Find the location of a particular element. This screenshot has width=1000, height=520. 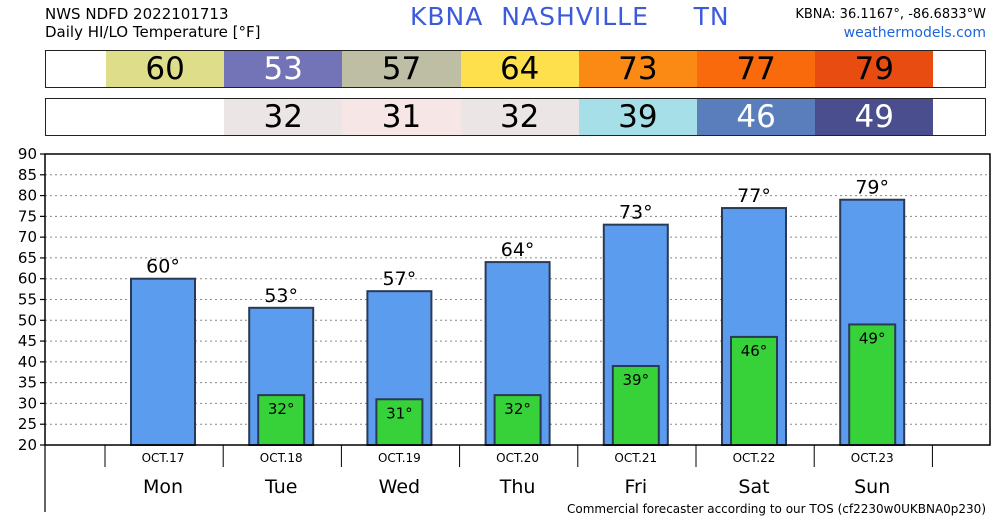

y-tick-label: 70 is located at coordinates (27, 237).